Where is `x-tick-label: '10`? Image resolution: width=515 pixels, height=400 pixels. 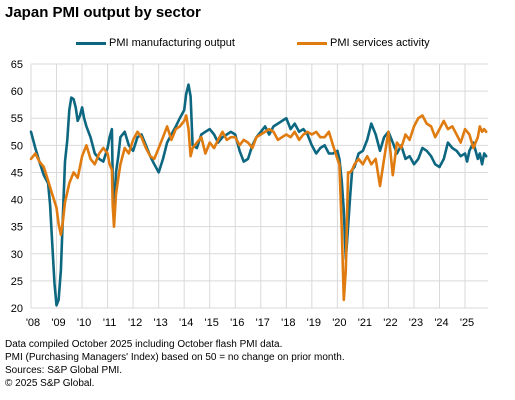 x-tick-label: '10 is located at coordinates (84, 323).